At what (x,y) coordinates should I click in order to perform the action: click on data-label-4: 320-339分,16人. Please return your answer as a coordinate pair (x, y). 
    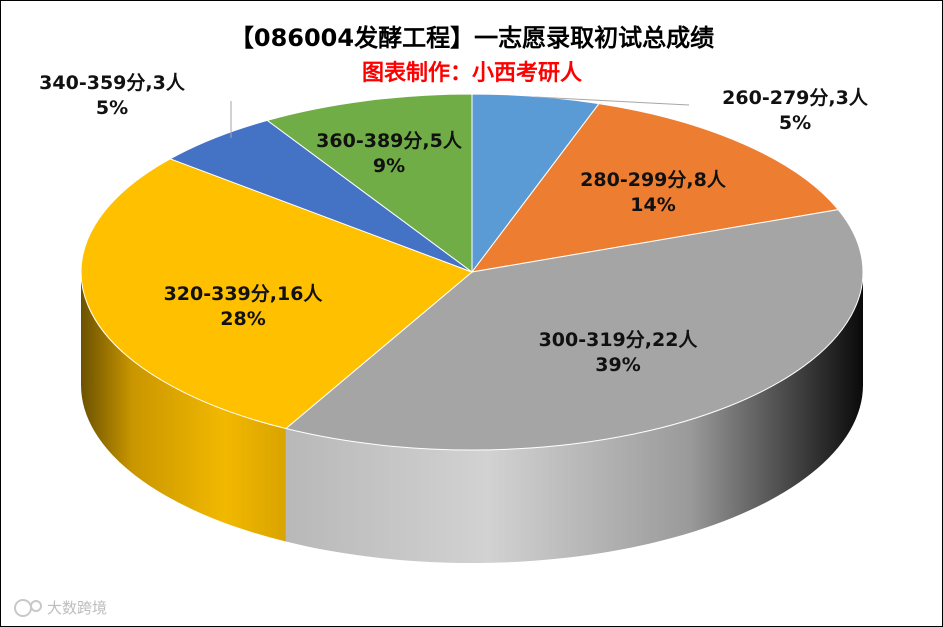
    Looking at the image, I should click on (244, 294).